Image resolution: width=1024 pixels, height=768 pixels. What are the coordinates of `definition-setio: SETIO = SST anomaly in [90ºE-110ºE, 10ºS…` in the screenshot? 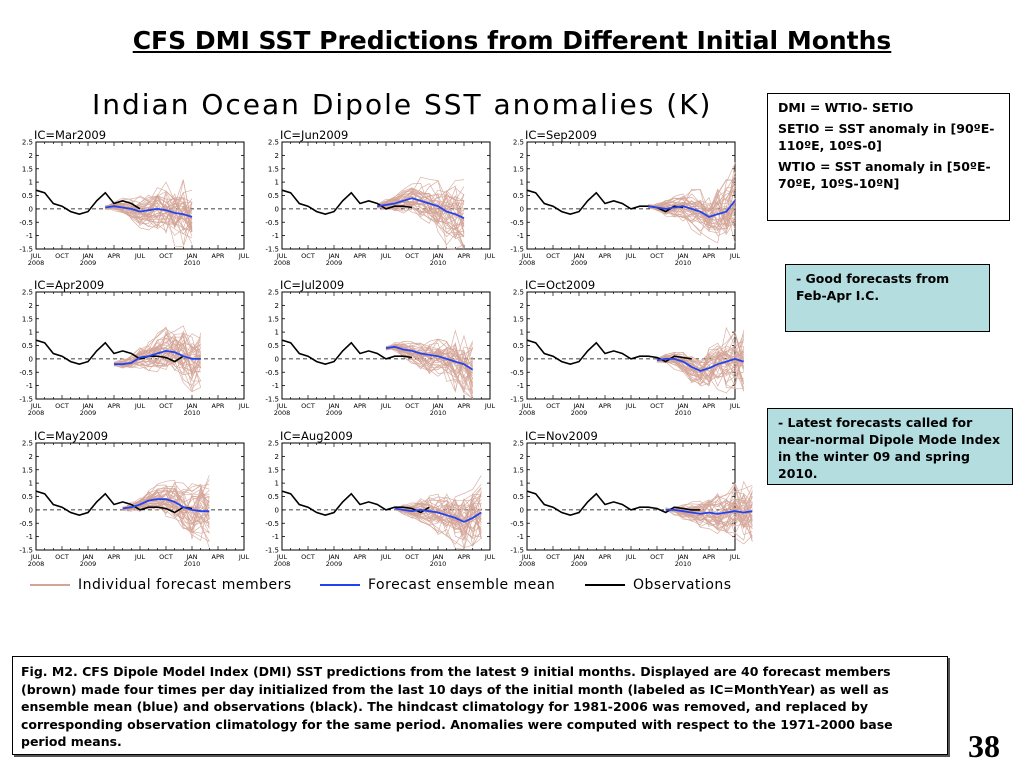 It's located at (886, 137).